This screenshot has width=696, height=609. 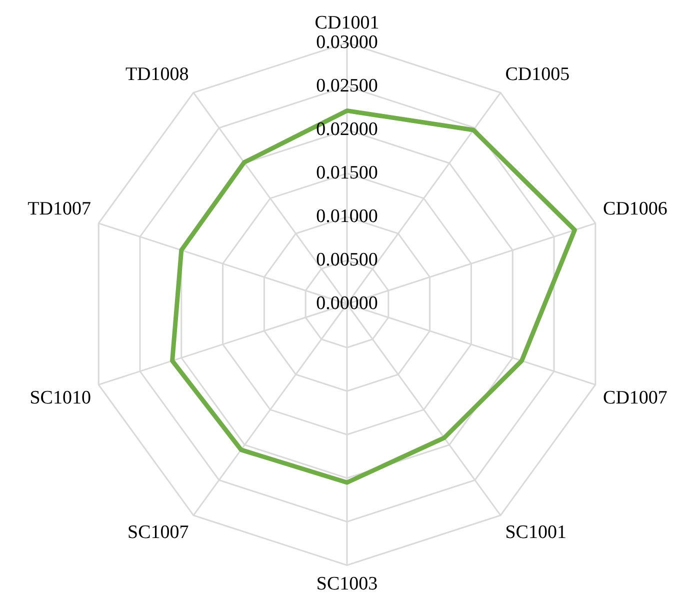 I want to click on spoke-label: CD1005, so click(x=537, y=74).